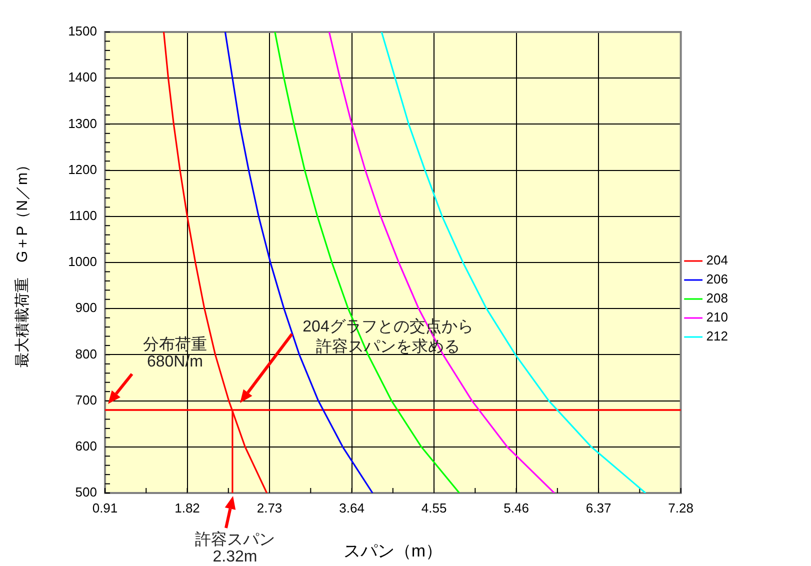 The width and height of the screenshot is (811, 566). Describe the element at coordinates (434, 508) in the screenshot. I see `x-tick-label: 4.55` at that location.